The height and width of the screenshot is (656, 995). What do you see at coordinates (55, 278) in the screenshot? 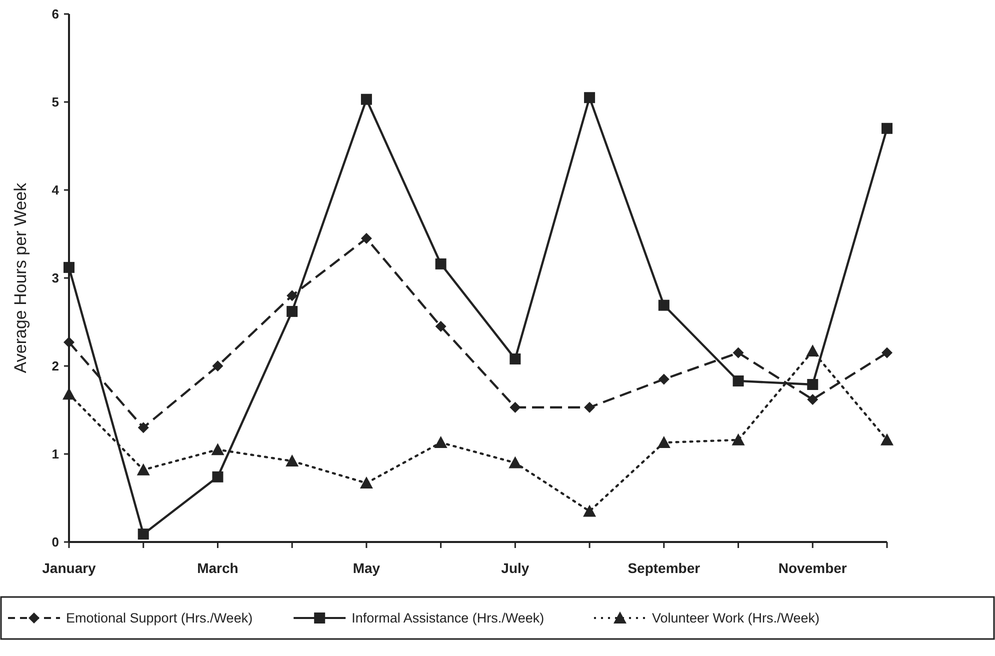
I see `y-tick-label: 3` at bounding box center [55, 278].